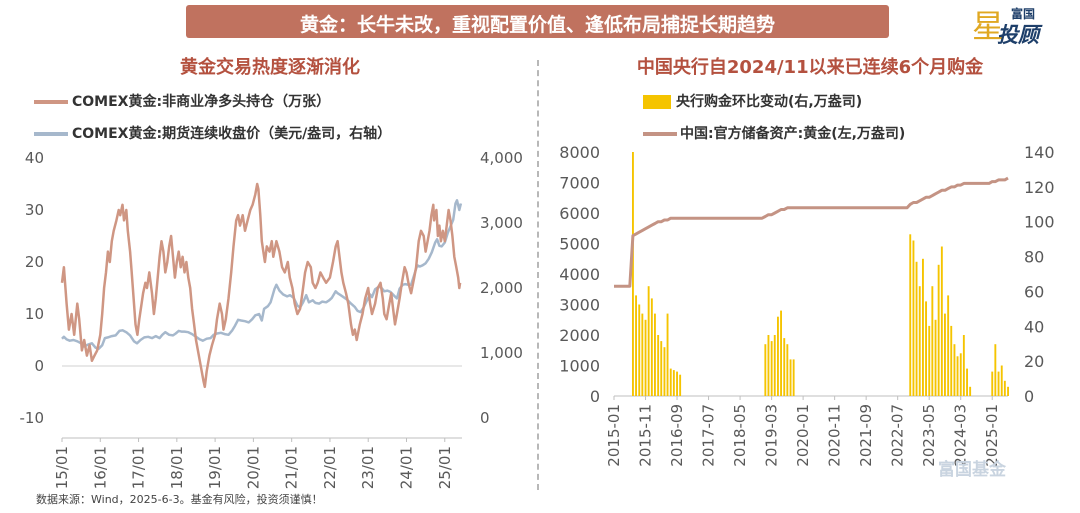  I want to click on x-tick-label: 2020-11, so click(835, 435).